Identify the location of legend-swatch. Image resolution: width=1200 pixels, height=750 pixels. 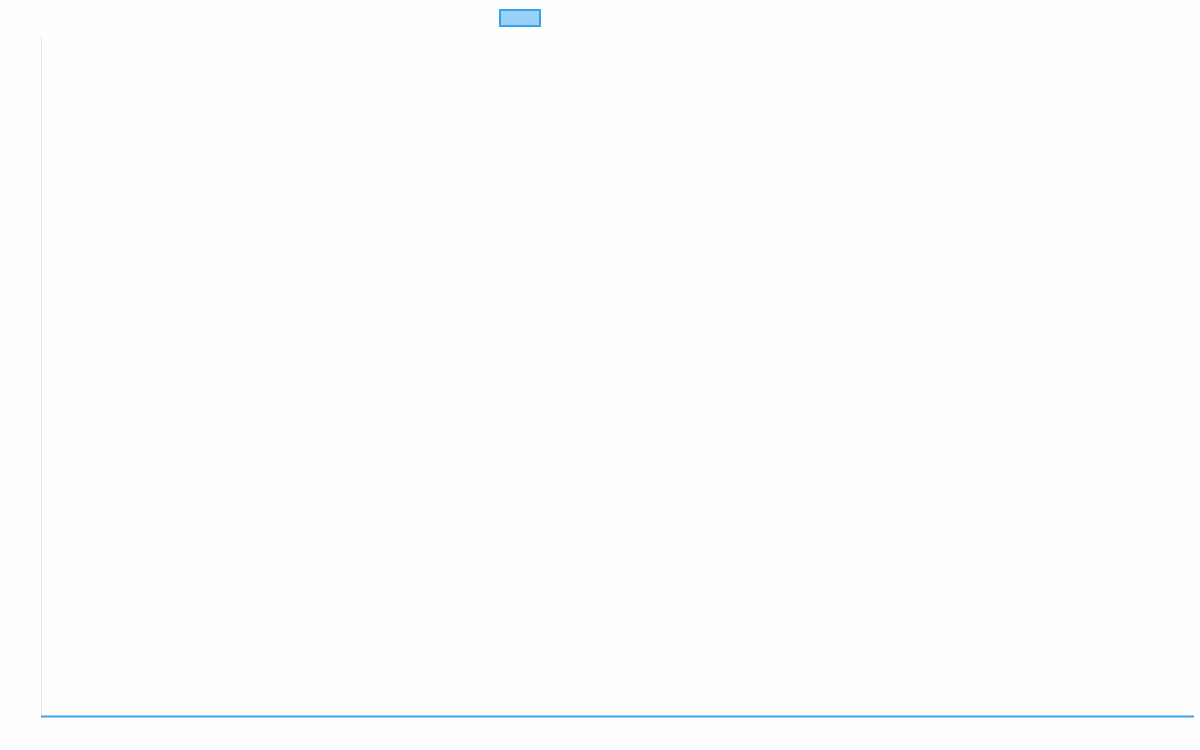
(520, 18).